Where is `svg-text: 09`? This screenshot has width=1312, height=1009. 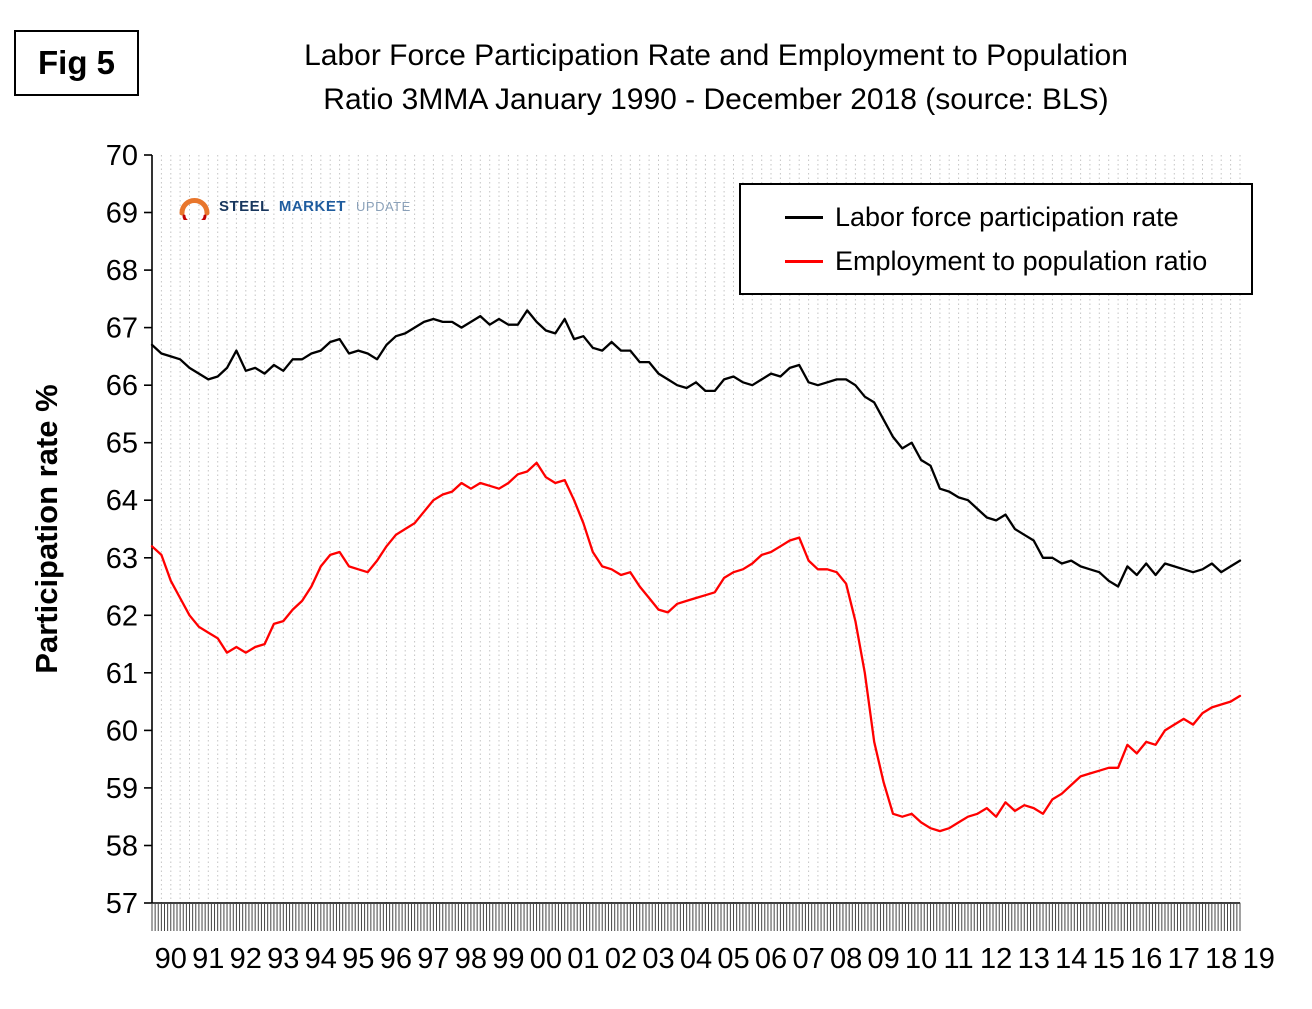
svg-text: 09 is located at coordinates (883, 959).